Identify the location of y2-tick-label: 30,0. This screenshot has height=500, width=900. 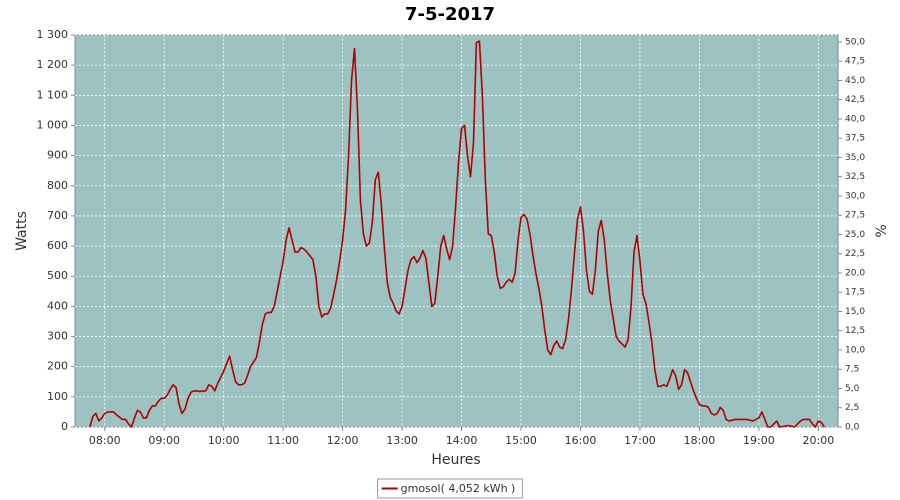
(855, 196).